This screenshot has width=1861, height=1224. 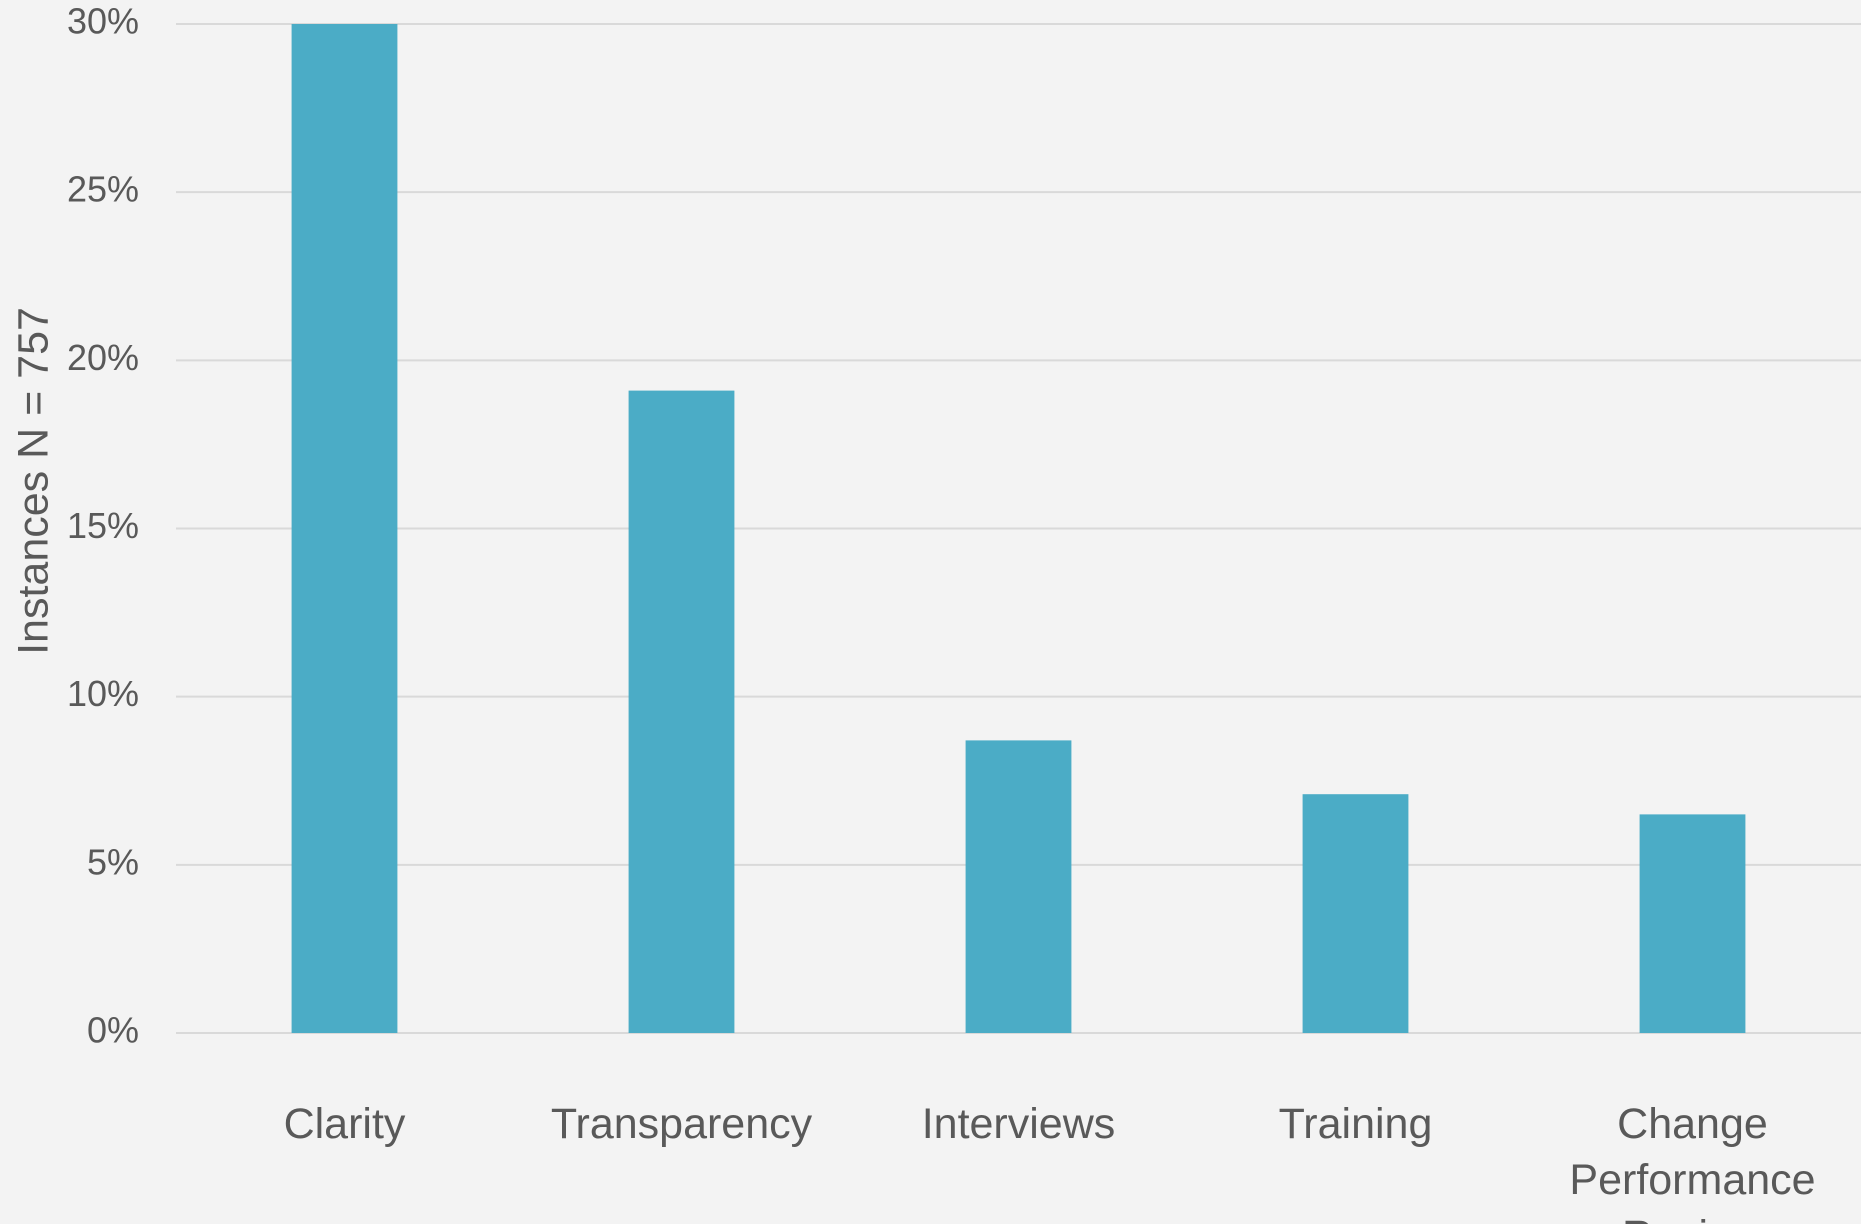 I want to click on y-tick-label: 30%, so click(x=103, y=21).